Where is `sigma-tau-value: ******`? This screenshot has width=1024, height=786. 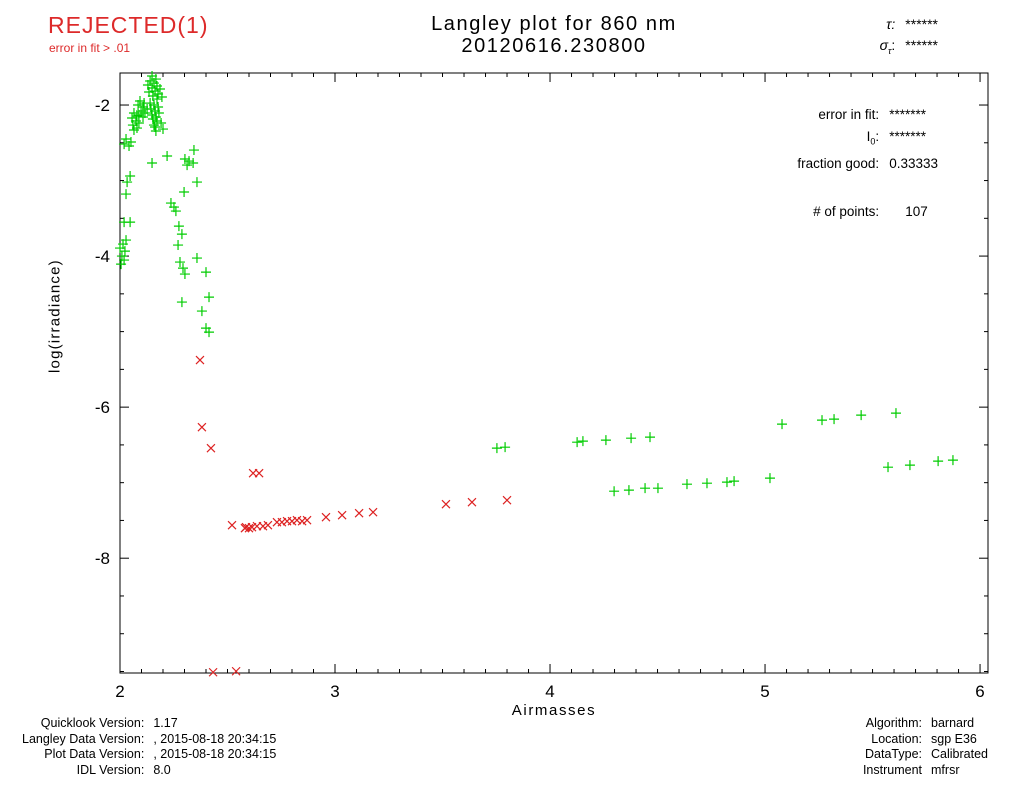 sigma-tau-value: ****** is located at coordinates (921, 45).